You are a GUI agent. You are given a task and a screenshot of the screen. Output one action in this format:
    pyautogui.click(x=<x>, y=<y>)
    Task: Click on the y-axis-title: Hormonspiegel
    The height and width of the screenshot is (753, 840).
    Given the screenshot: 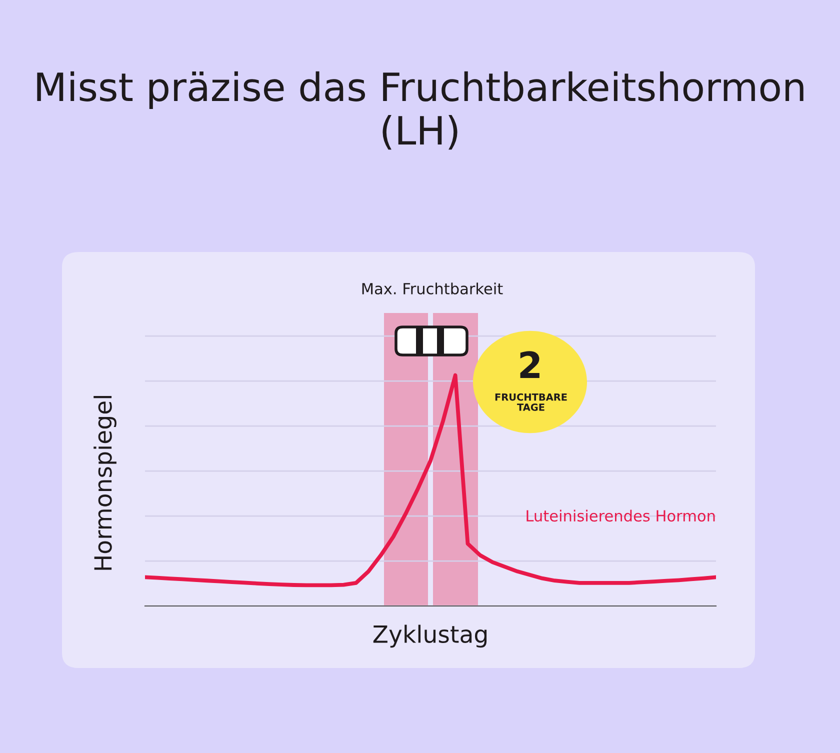 What is the action you would take?
    pyautogui.click(x=105, y=483)
    